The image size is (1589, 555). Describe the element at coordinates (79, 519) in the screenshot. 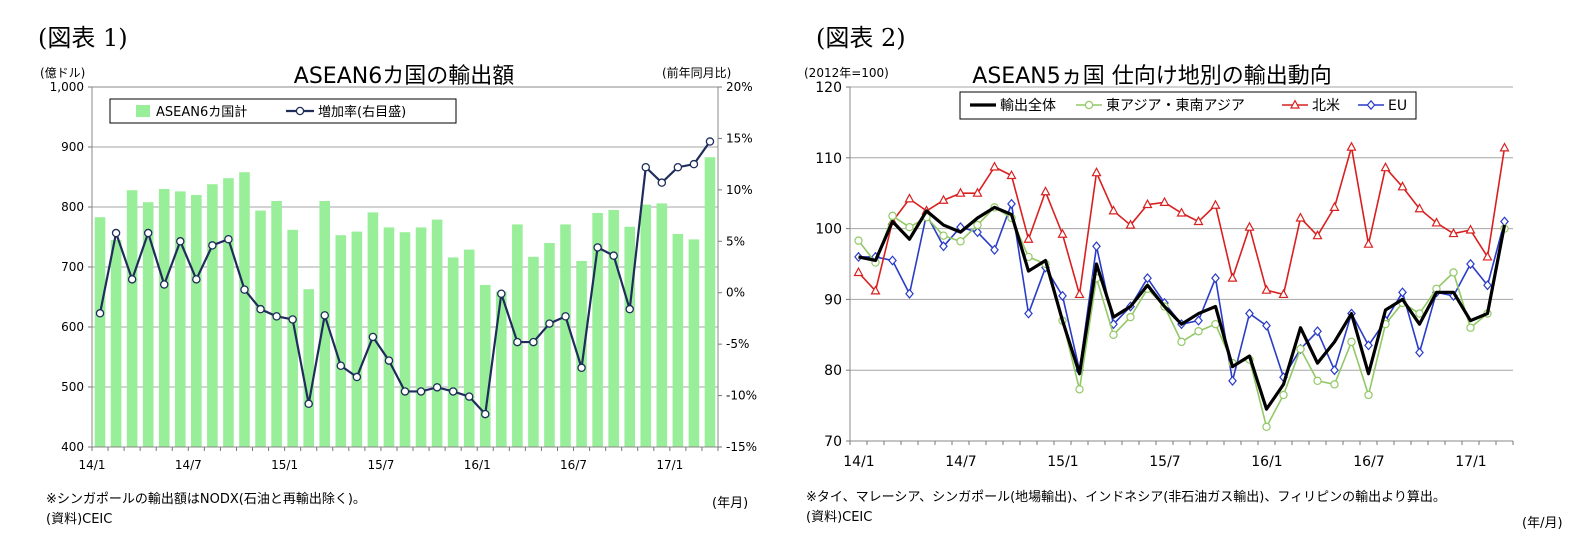

I see `chart-source-1: (資料)CEIC` at that location.